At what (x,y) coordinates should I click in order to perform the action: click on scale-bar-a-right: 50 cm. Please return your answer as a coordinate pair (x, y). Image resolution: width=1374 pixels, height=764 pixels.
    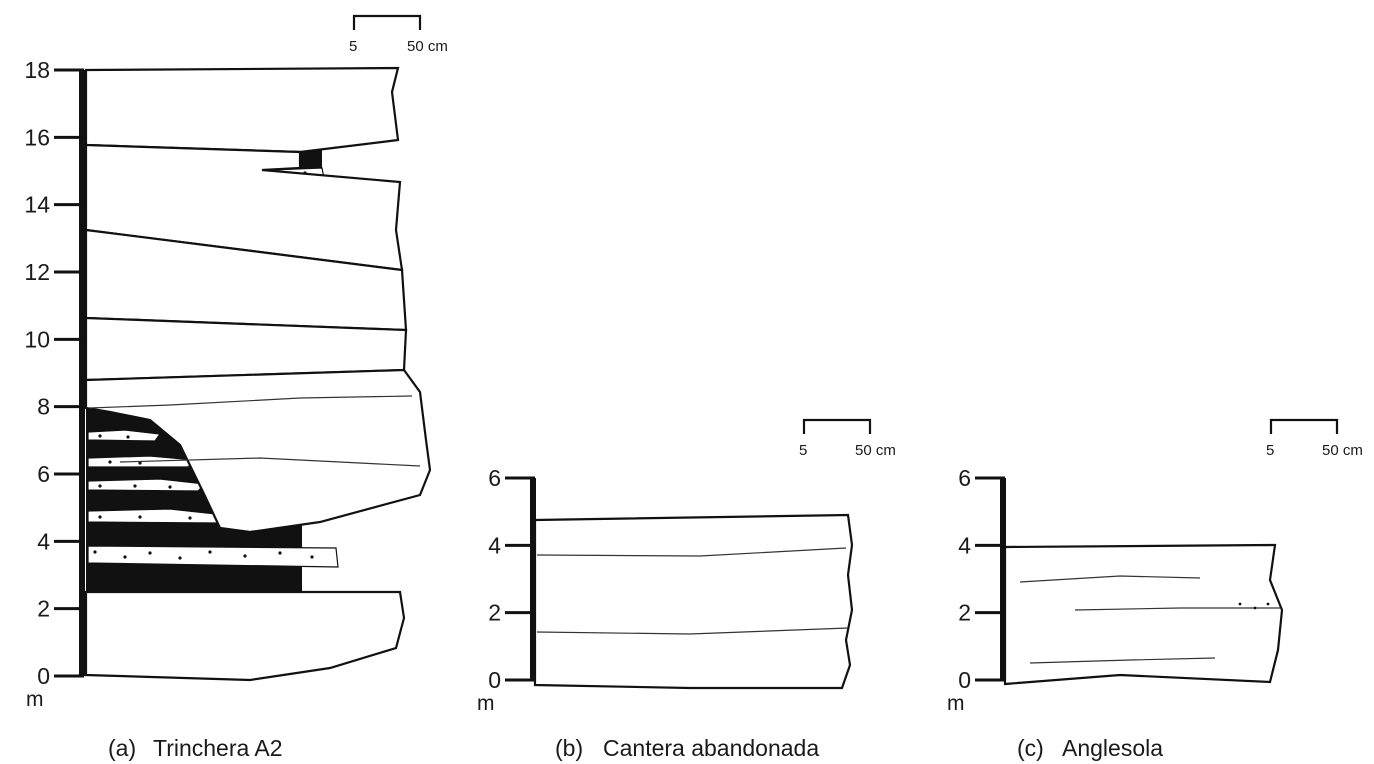
    Looking at the image, I should click on (427, 46).